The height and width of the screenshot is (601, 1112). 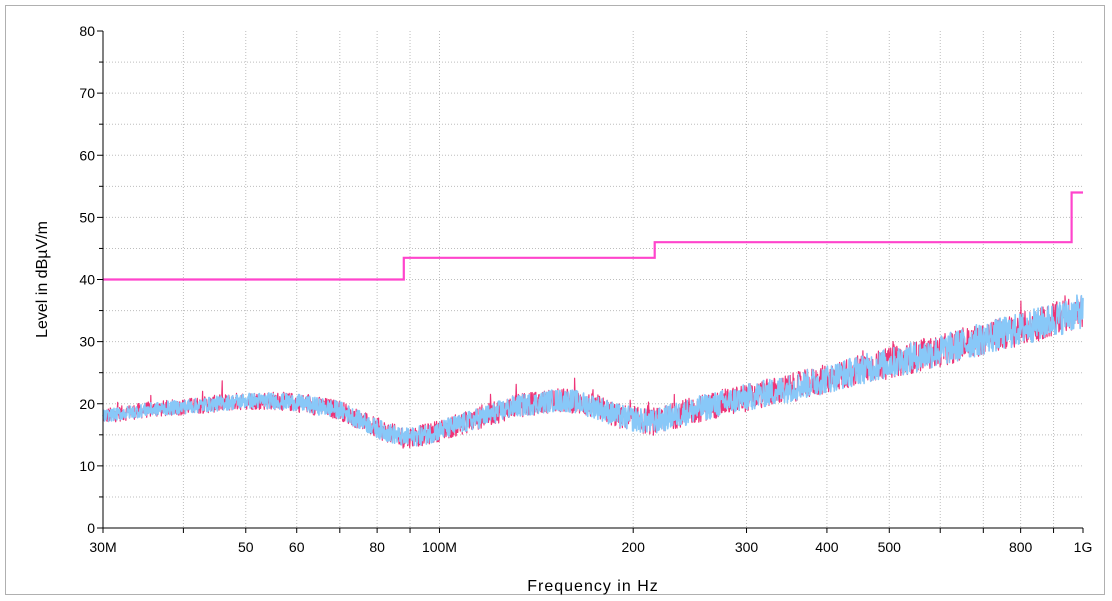 I want to click on x-tick-label: 100M, so click(x=439, y=547).